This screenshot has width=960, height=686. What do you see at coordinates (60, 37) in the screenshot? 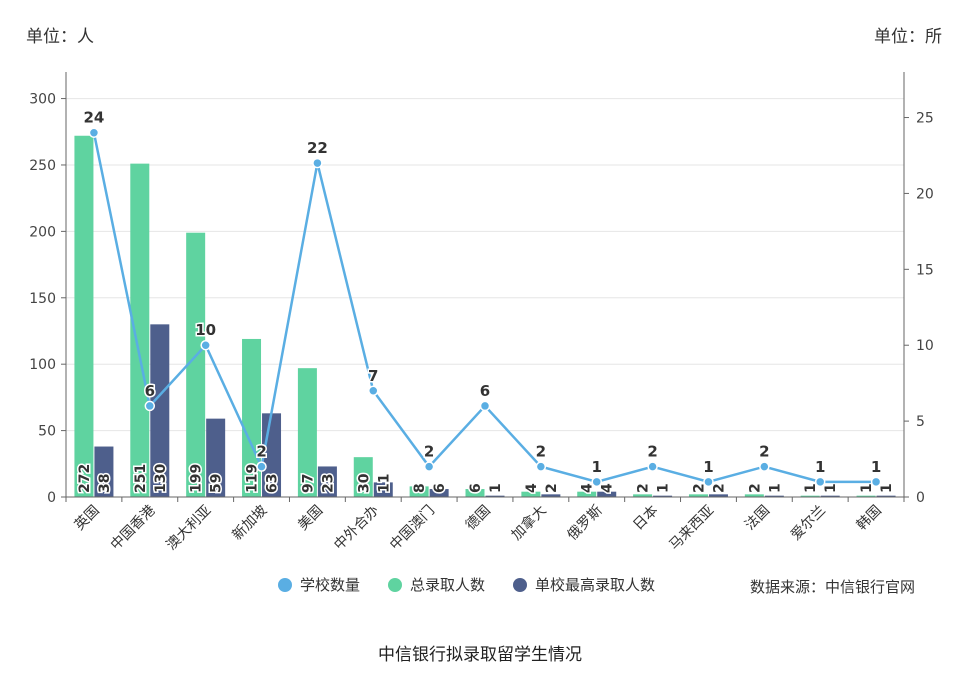
I see `left-axis-unit: 单位：人` at bounding box center [60, 37].